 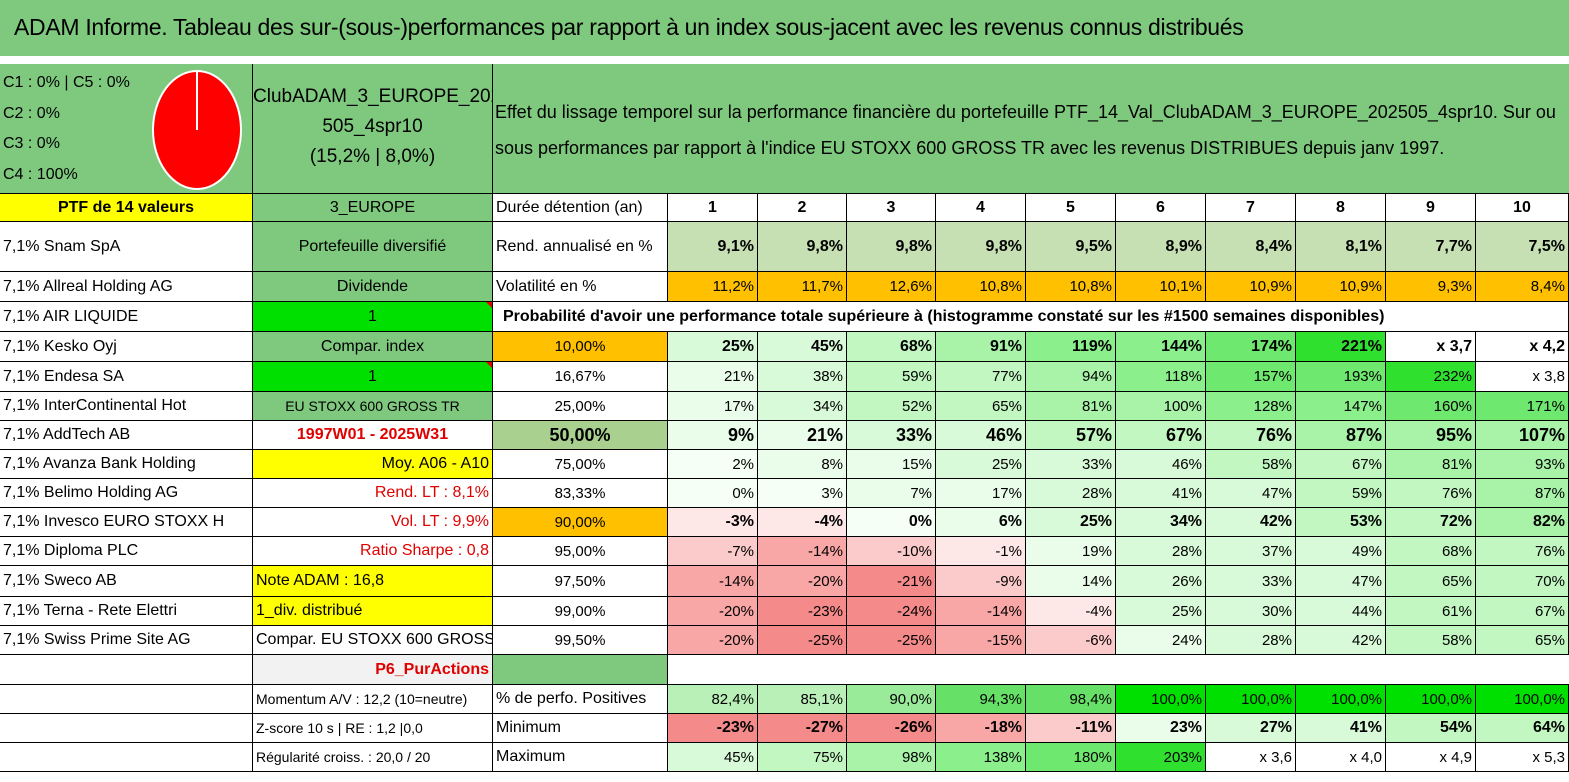 What do you see at coordinates (1522, 551) in the screenshot?
I see `probability-value: 76%` at bounding box center [1522, 551].